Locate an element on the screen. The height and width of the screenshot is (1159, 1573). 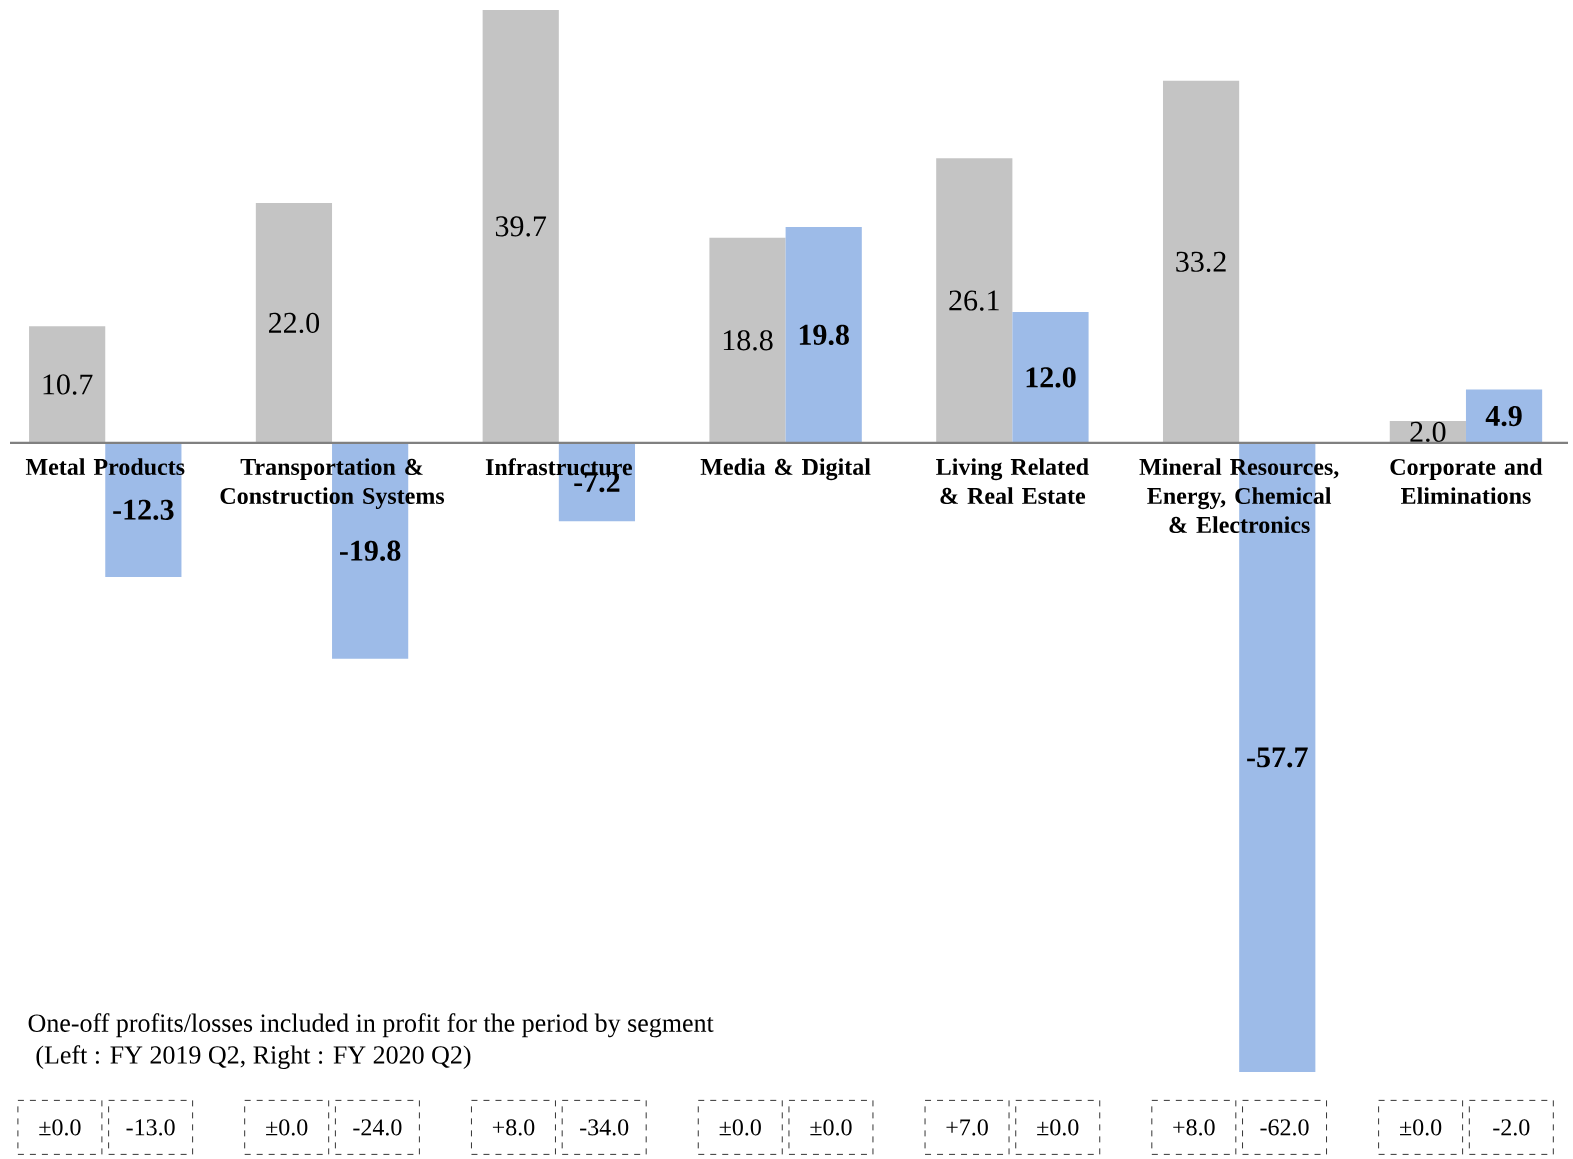
text: -13.0 is located at coordinates (150, 1127).